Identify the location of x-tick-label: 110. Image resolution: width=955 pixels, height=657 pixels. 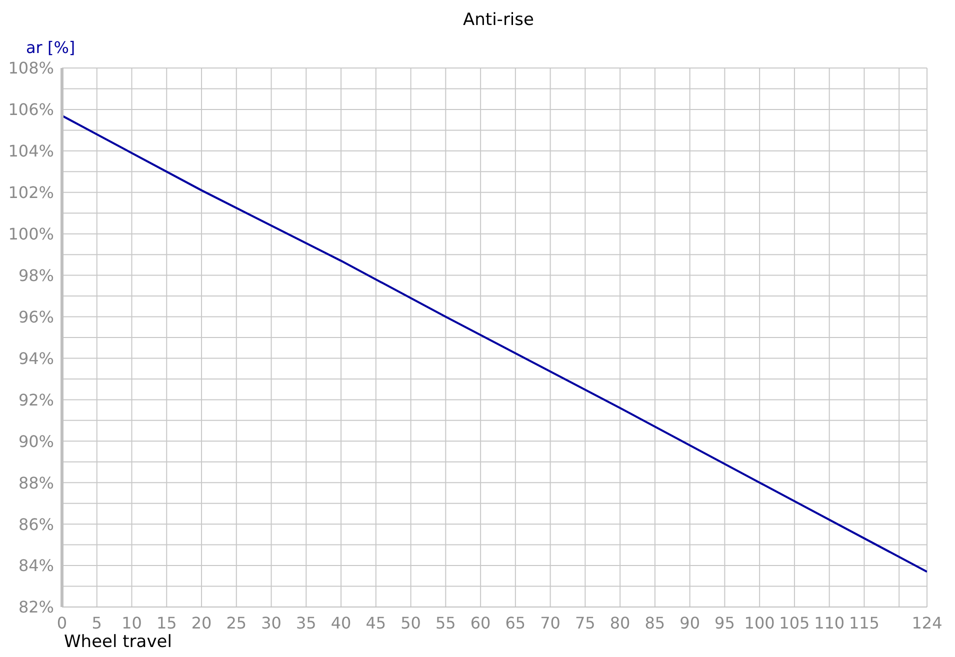
(829, 622).